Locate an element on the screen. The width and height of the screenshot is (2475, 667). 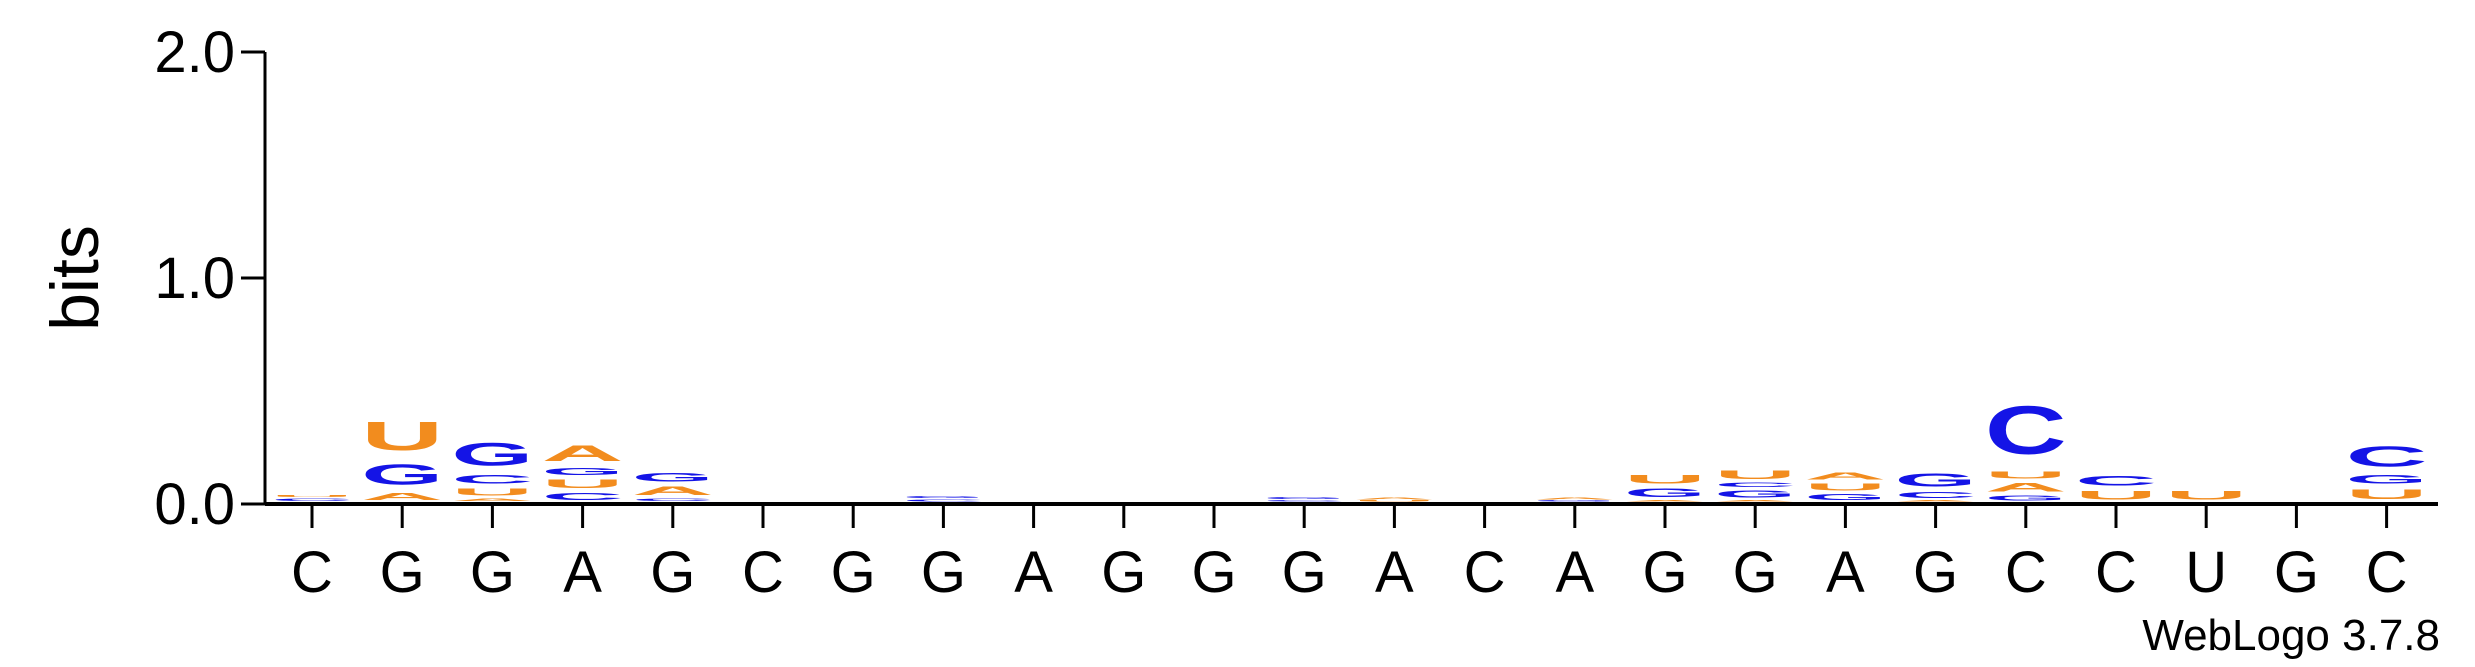
x-tick-label: U is located at coordinates (2206, 572).